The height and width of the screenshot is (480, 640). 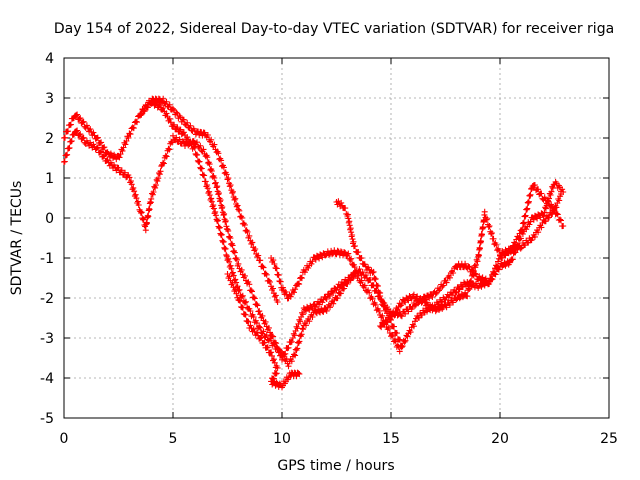 What do you see at coordinates (173, 439) in the screenshot?
I see `x-tick-label: 5` at bounding box center [173, 439].